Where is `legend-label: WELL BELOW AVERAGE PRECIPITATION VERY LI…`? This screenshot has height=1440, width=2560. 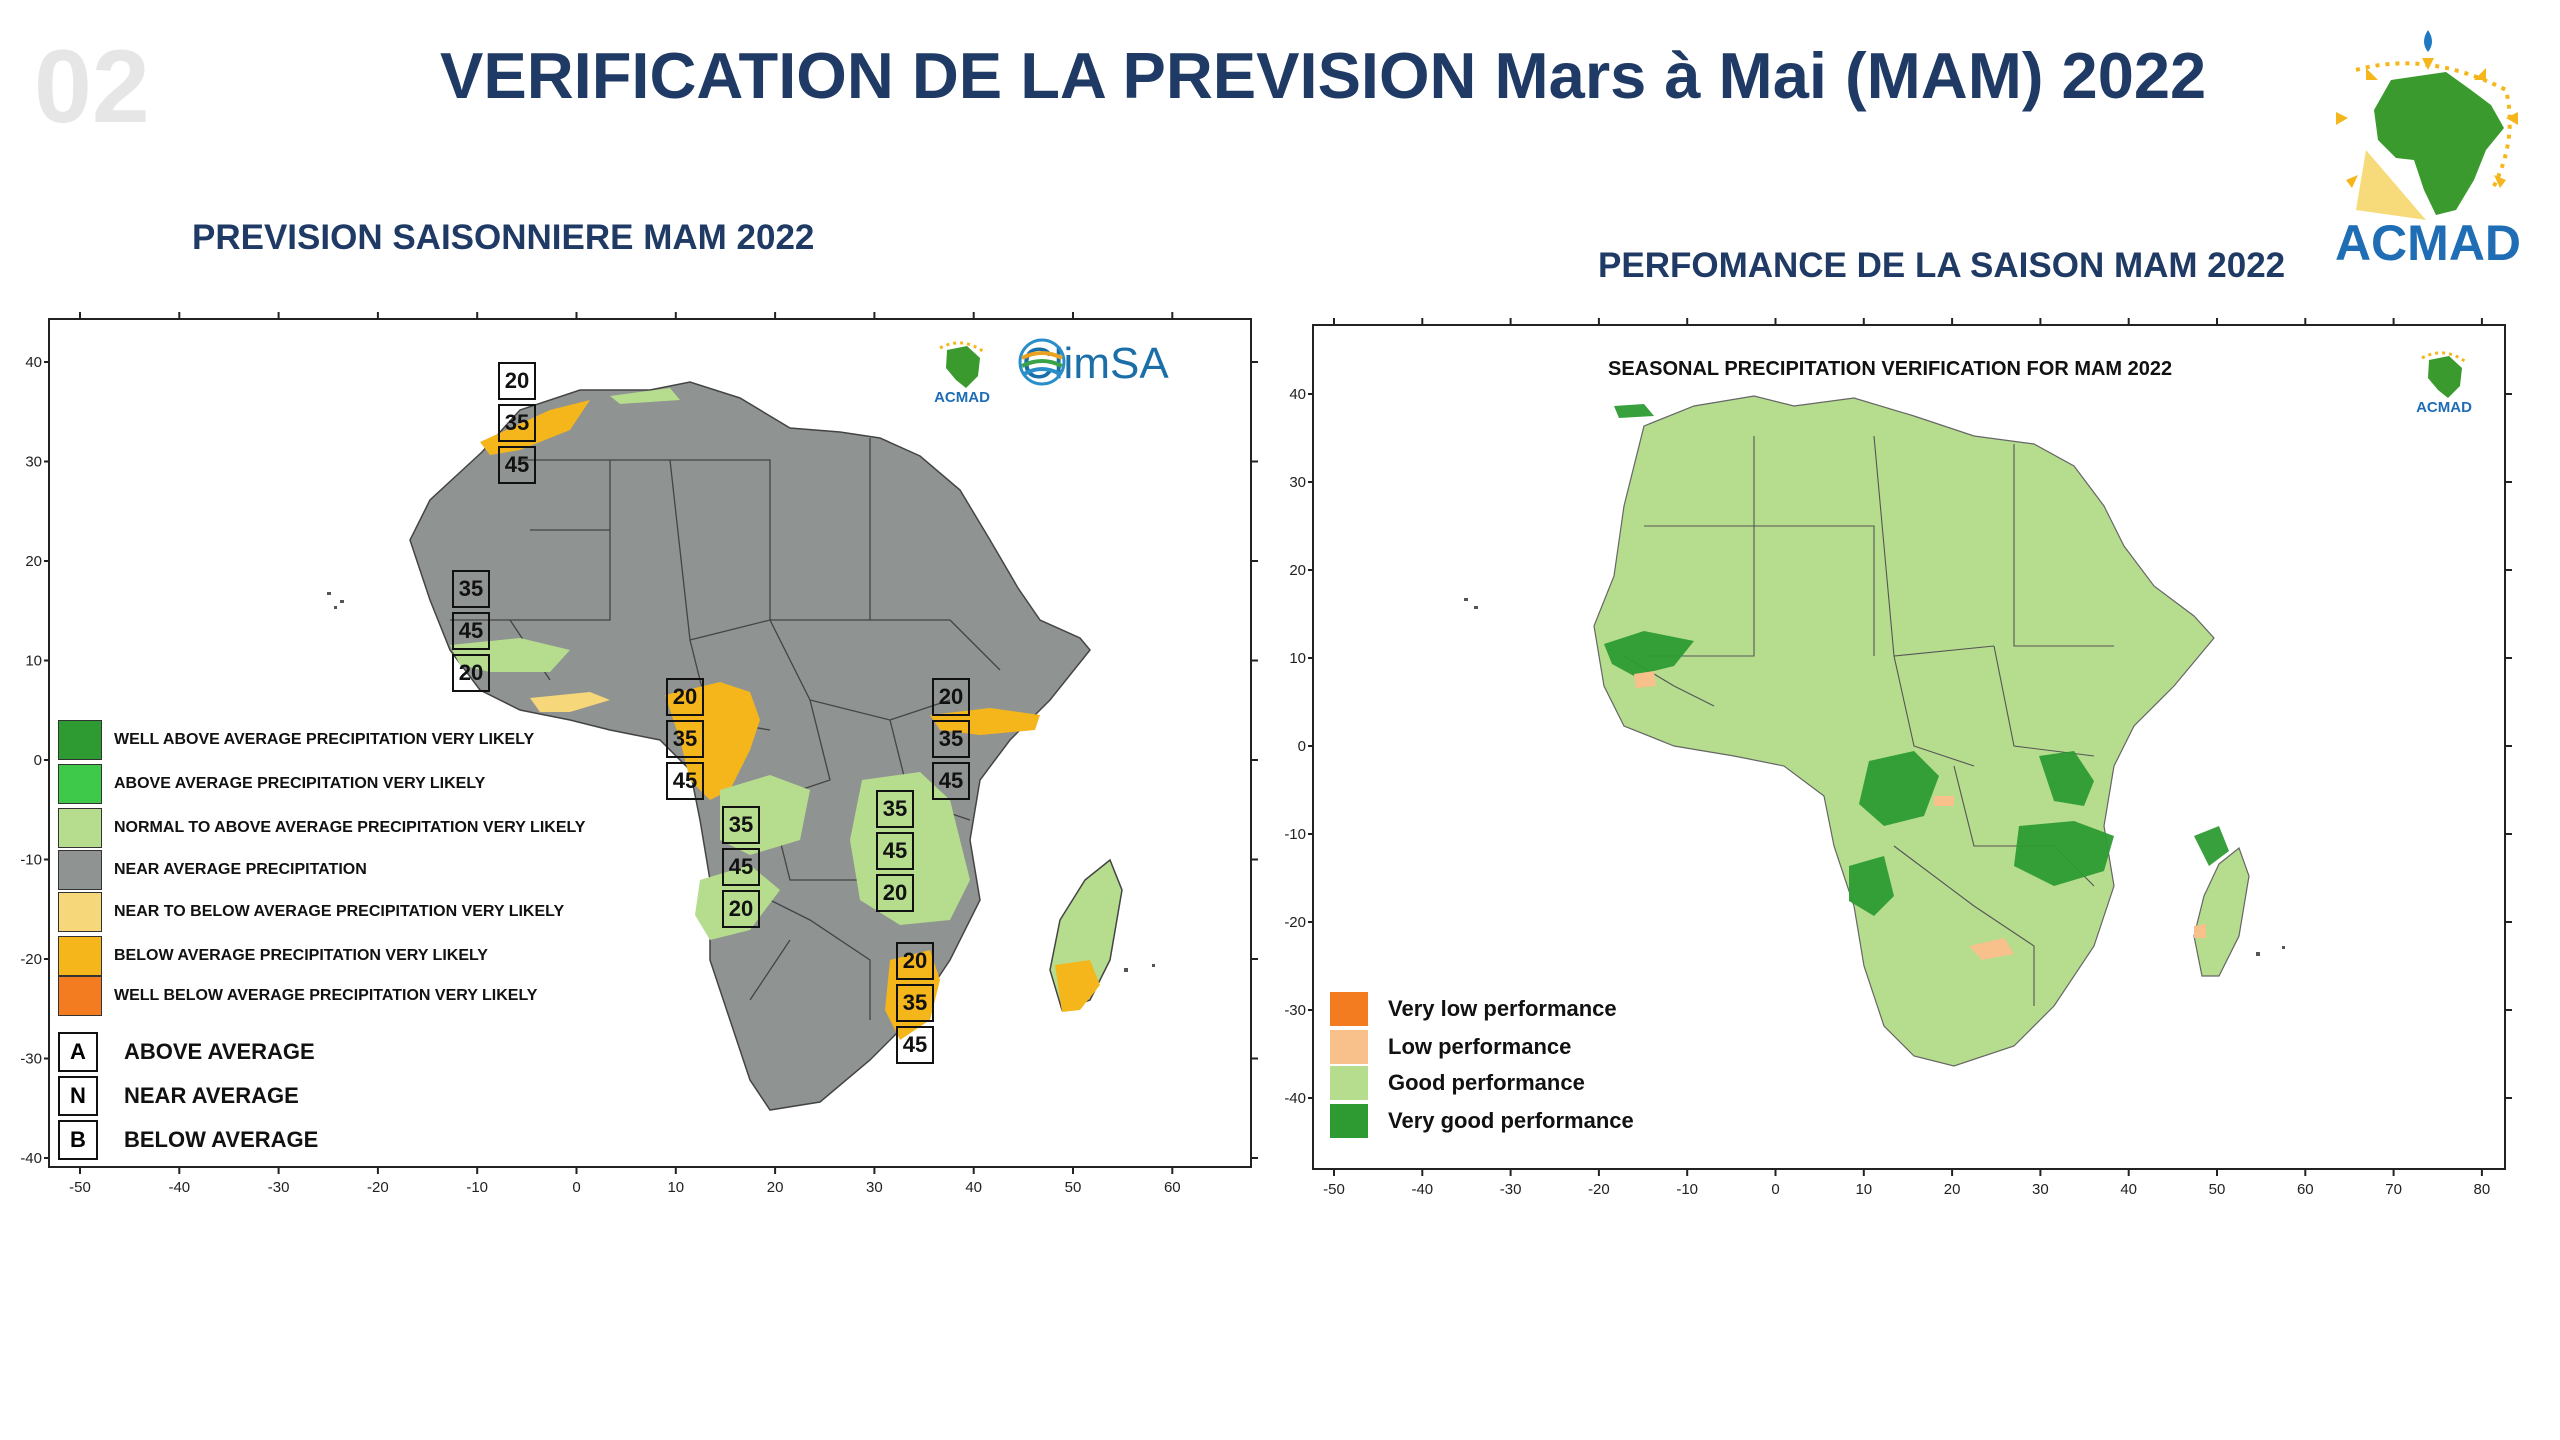
legend-label: WELL BELOW AVERAGE PRECIPITATION VERY LI… is located at coordinates (326, 995).